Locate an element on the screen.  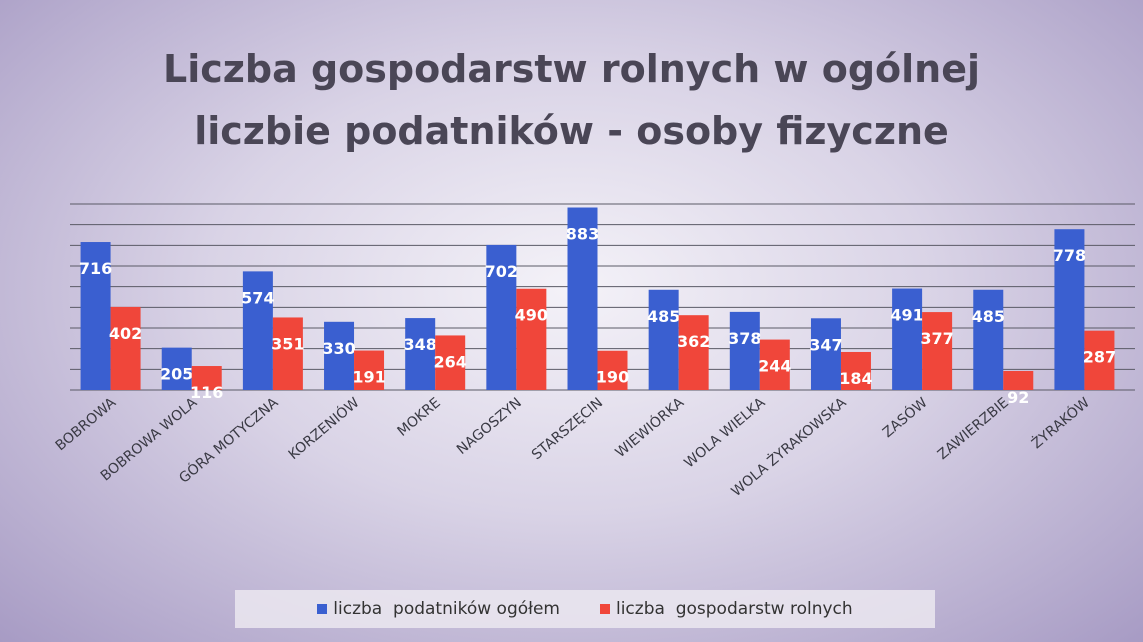
data-label: 287 is located at coordinates (1099, 357).